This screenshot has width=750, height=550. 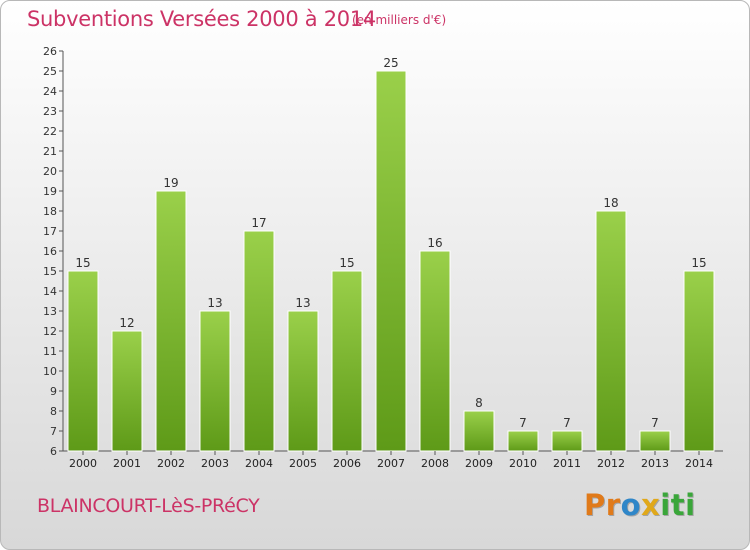 What do you see at coordinates (83, 463) in the screenshot?
I see `x-tick-label-2000: 2000` at bounding box center [83, 463].